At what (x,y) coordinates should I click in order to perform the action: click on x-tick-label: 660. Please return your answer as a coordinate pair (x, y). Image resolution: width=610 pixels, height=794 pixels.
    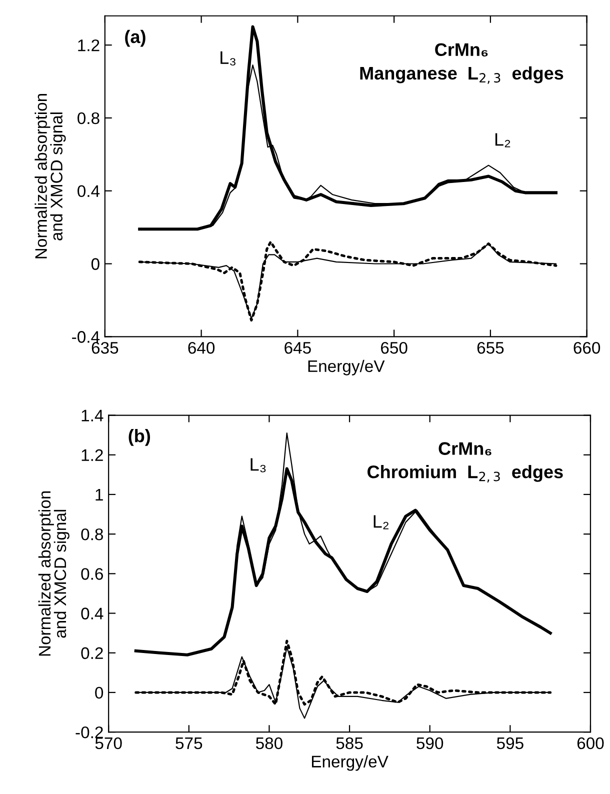
    Looking at the image, I should click on (587, 348).